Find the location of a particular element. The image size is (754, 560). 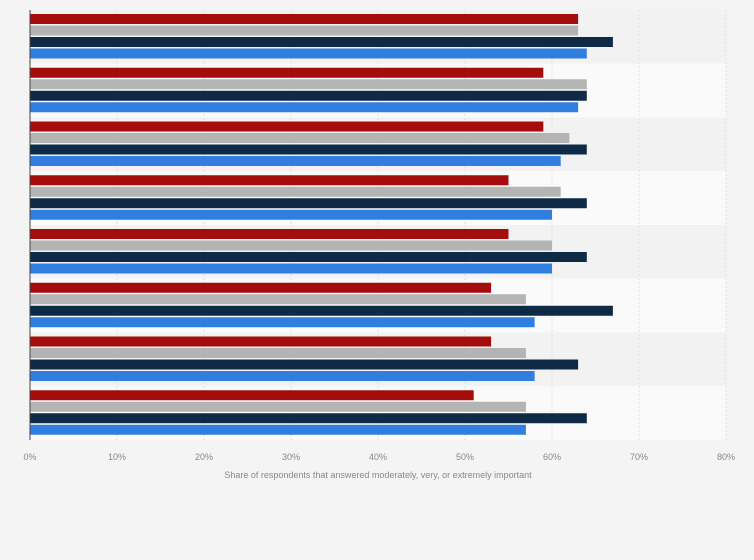

x-tick-label: 60% is located at coordinates (552, 457).